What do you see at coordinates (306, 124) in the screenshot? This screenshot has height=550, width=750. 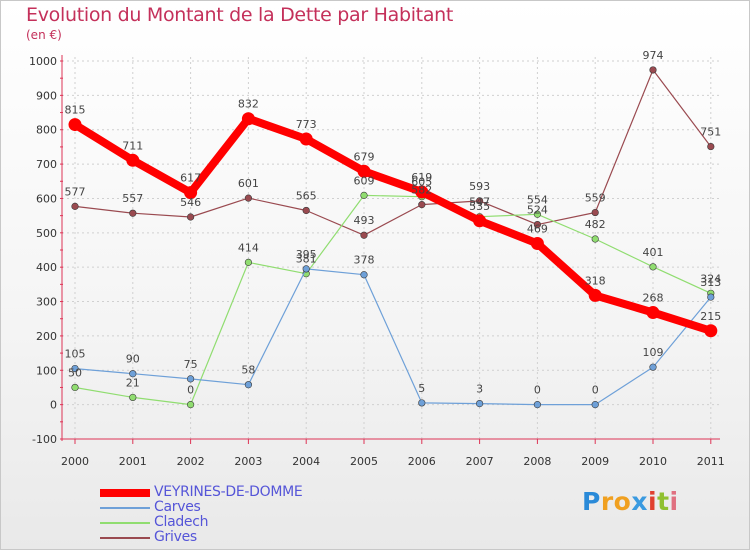 I see `data-label: 773` at bounding box center [306, 124].